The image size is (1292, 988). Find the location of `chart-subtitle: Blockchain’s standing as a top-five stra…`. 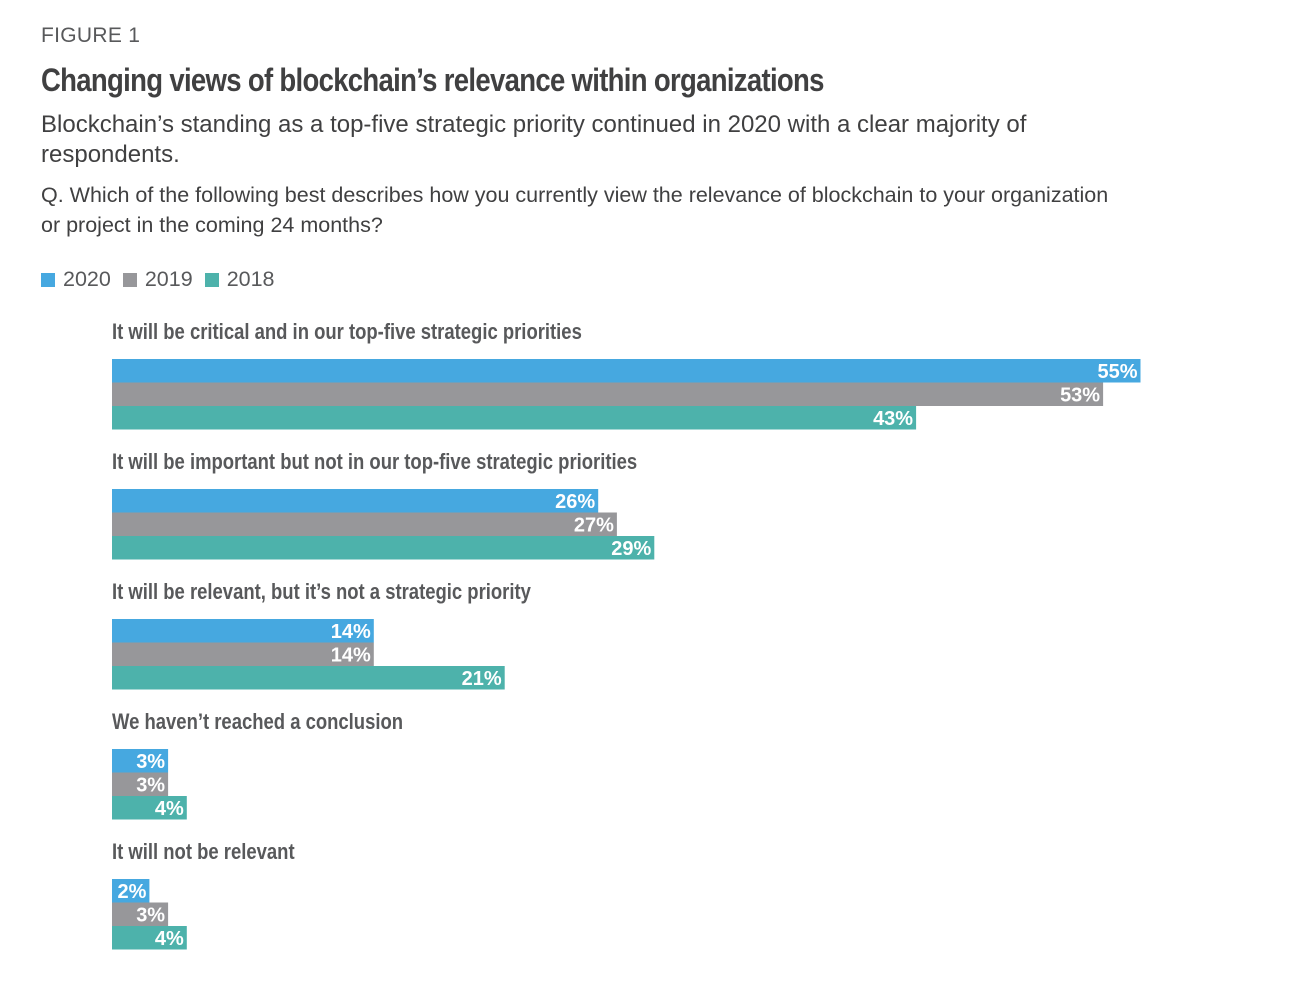

chart-subtitle: Blockchain’s standing as a top-five stra… is located at coordinates (534, 139).